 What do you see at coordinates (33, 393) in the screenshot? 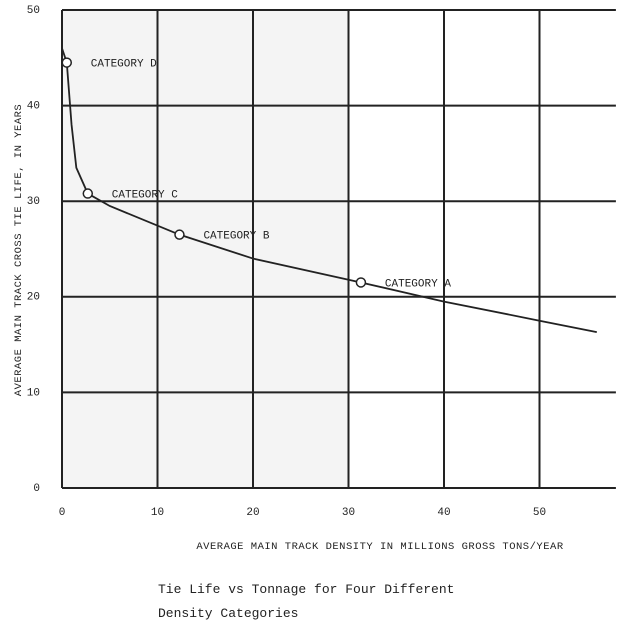
I see `y-tick-label: 10` at bounding box center [33, 393].